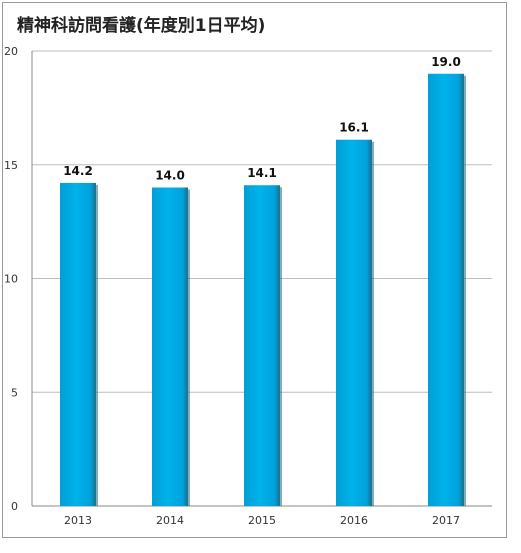  Describe the element at coordinates (78, 171) in the screenshot. I see `data-label-2013: 14.2` at that location.